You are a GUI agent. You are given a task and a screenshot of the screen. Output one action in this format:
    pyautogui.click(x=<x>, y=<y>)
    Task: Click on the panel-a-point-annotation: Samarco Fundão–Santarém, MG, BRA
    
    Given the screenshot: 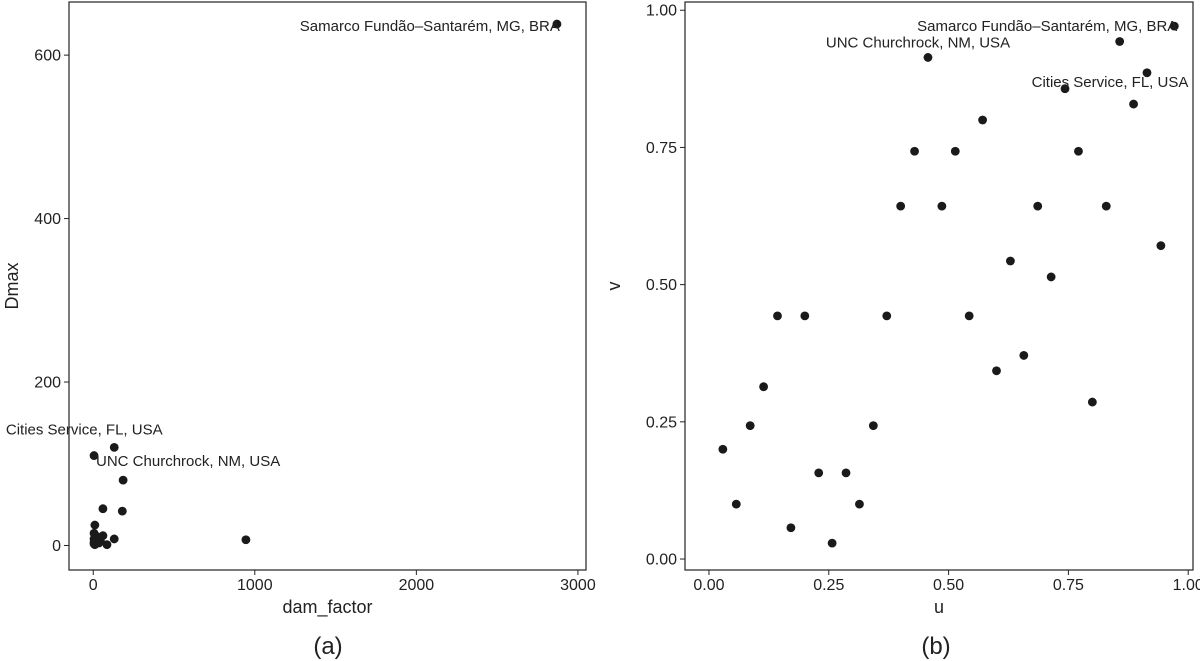 What is the action you would take?
    pyautogui.click(x=430, y=26)
    